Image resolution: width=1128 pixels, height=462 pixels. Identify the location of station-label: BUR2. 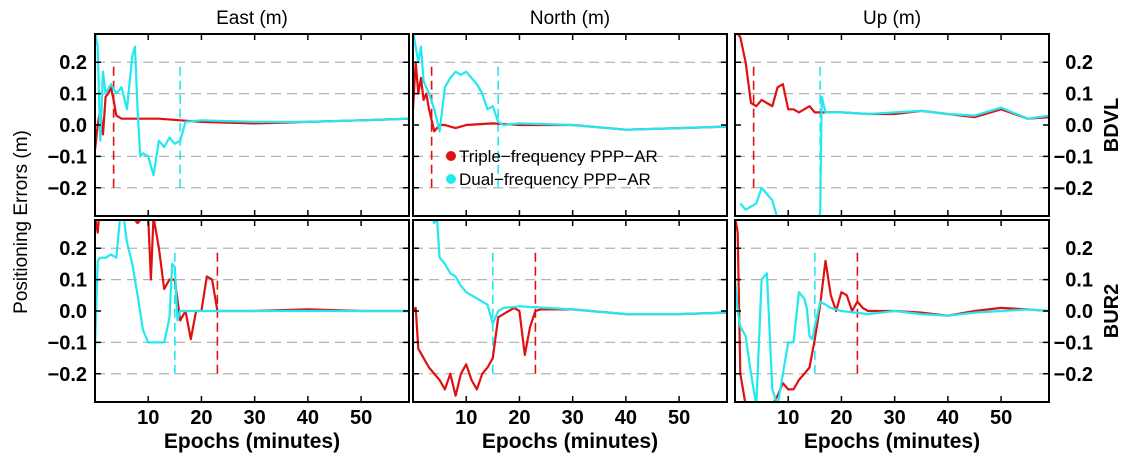
(1112, 311).